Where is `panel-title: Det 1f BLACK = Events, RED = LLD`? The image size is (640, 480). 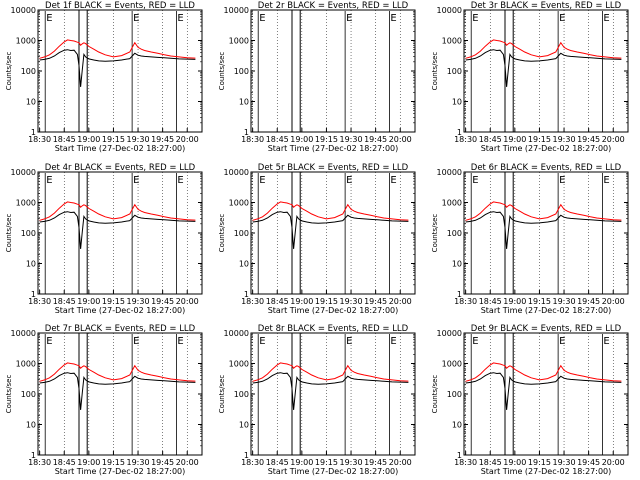 panel-title: Det 1f BLACK = Events, RED = LLD is located at coordinates (120, 6).